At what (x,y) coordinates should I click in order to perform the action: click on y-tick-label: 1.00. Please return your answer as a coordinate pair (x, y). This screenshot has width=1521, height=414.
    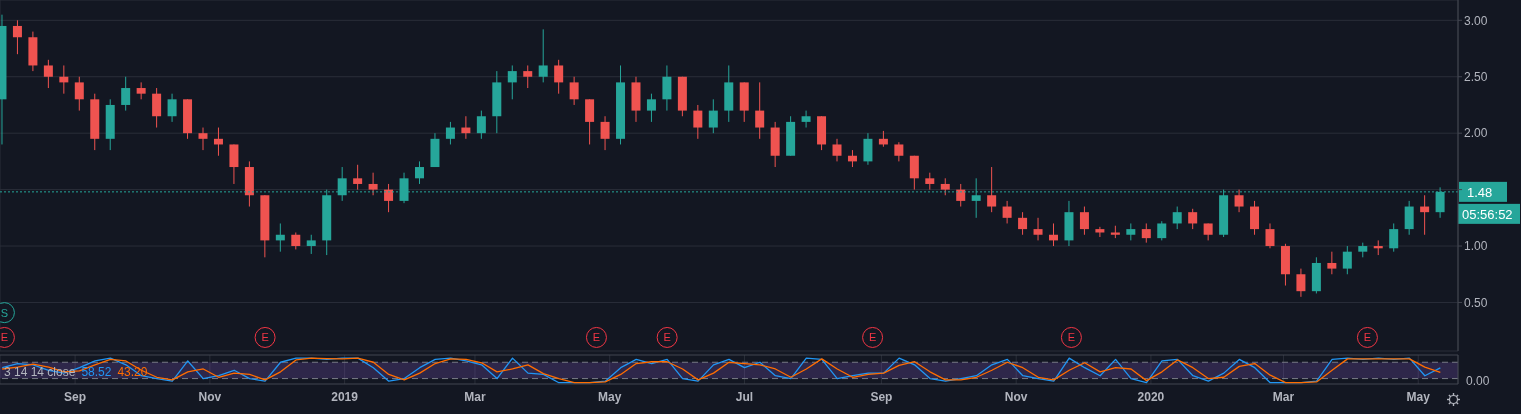
    Looking at the image, I should click on (1476, 246).